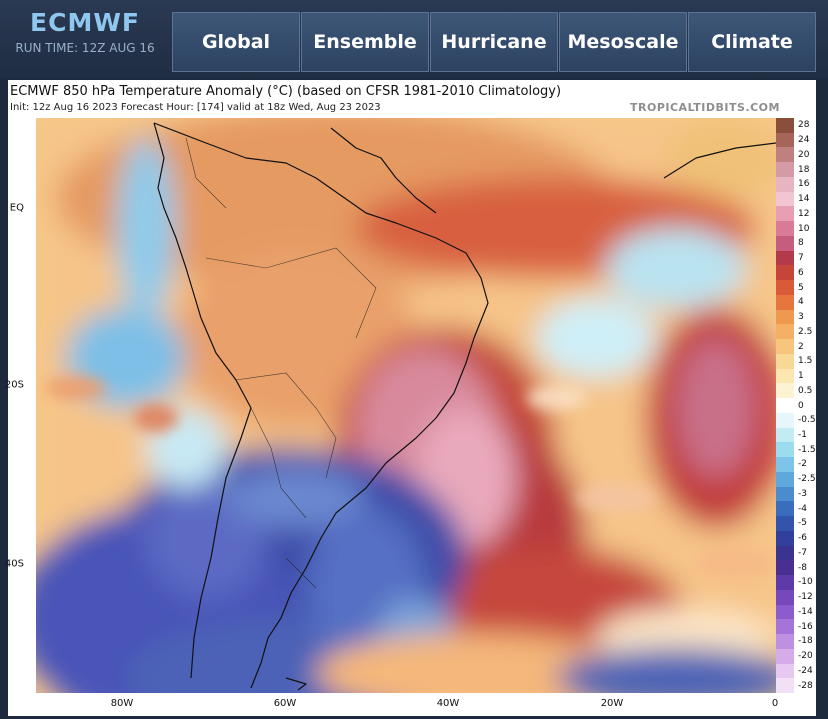 The height and width of the screenshot is (719, 828). I want to click on colorbar-label: -1.5, so click(807, 449).